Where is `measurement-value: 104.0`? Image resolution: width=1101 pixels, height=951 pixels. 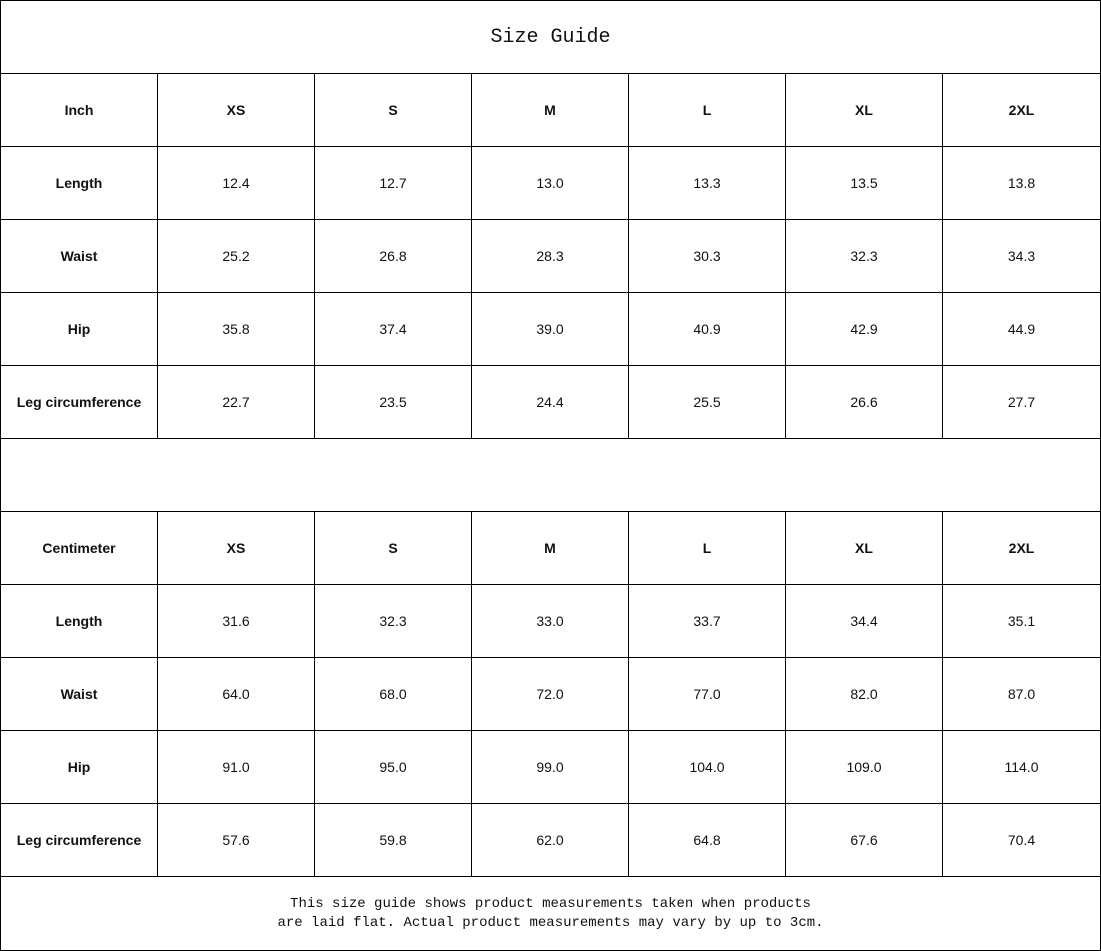 measurement-value: 104.0 is located at coordinates (707, 767).